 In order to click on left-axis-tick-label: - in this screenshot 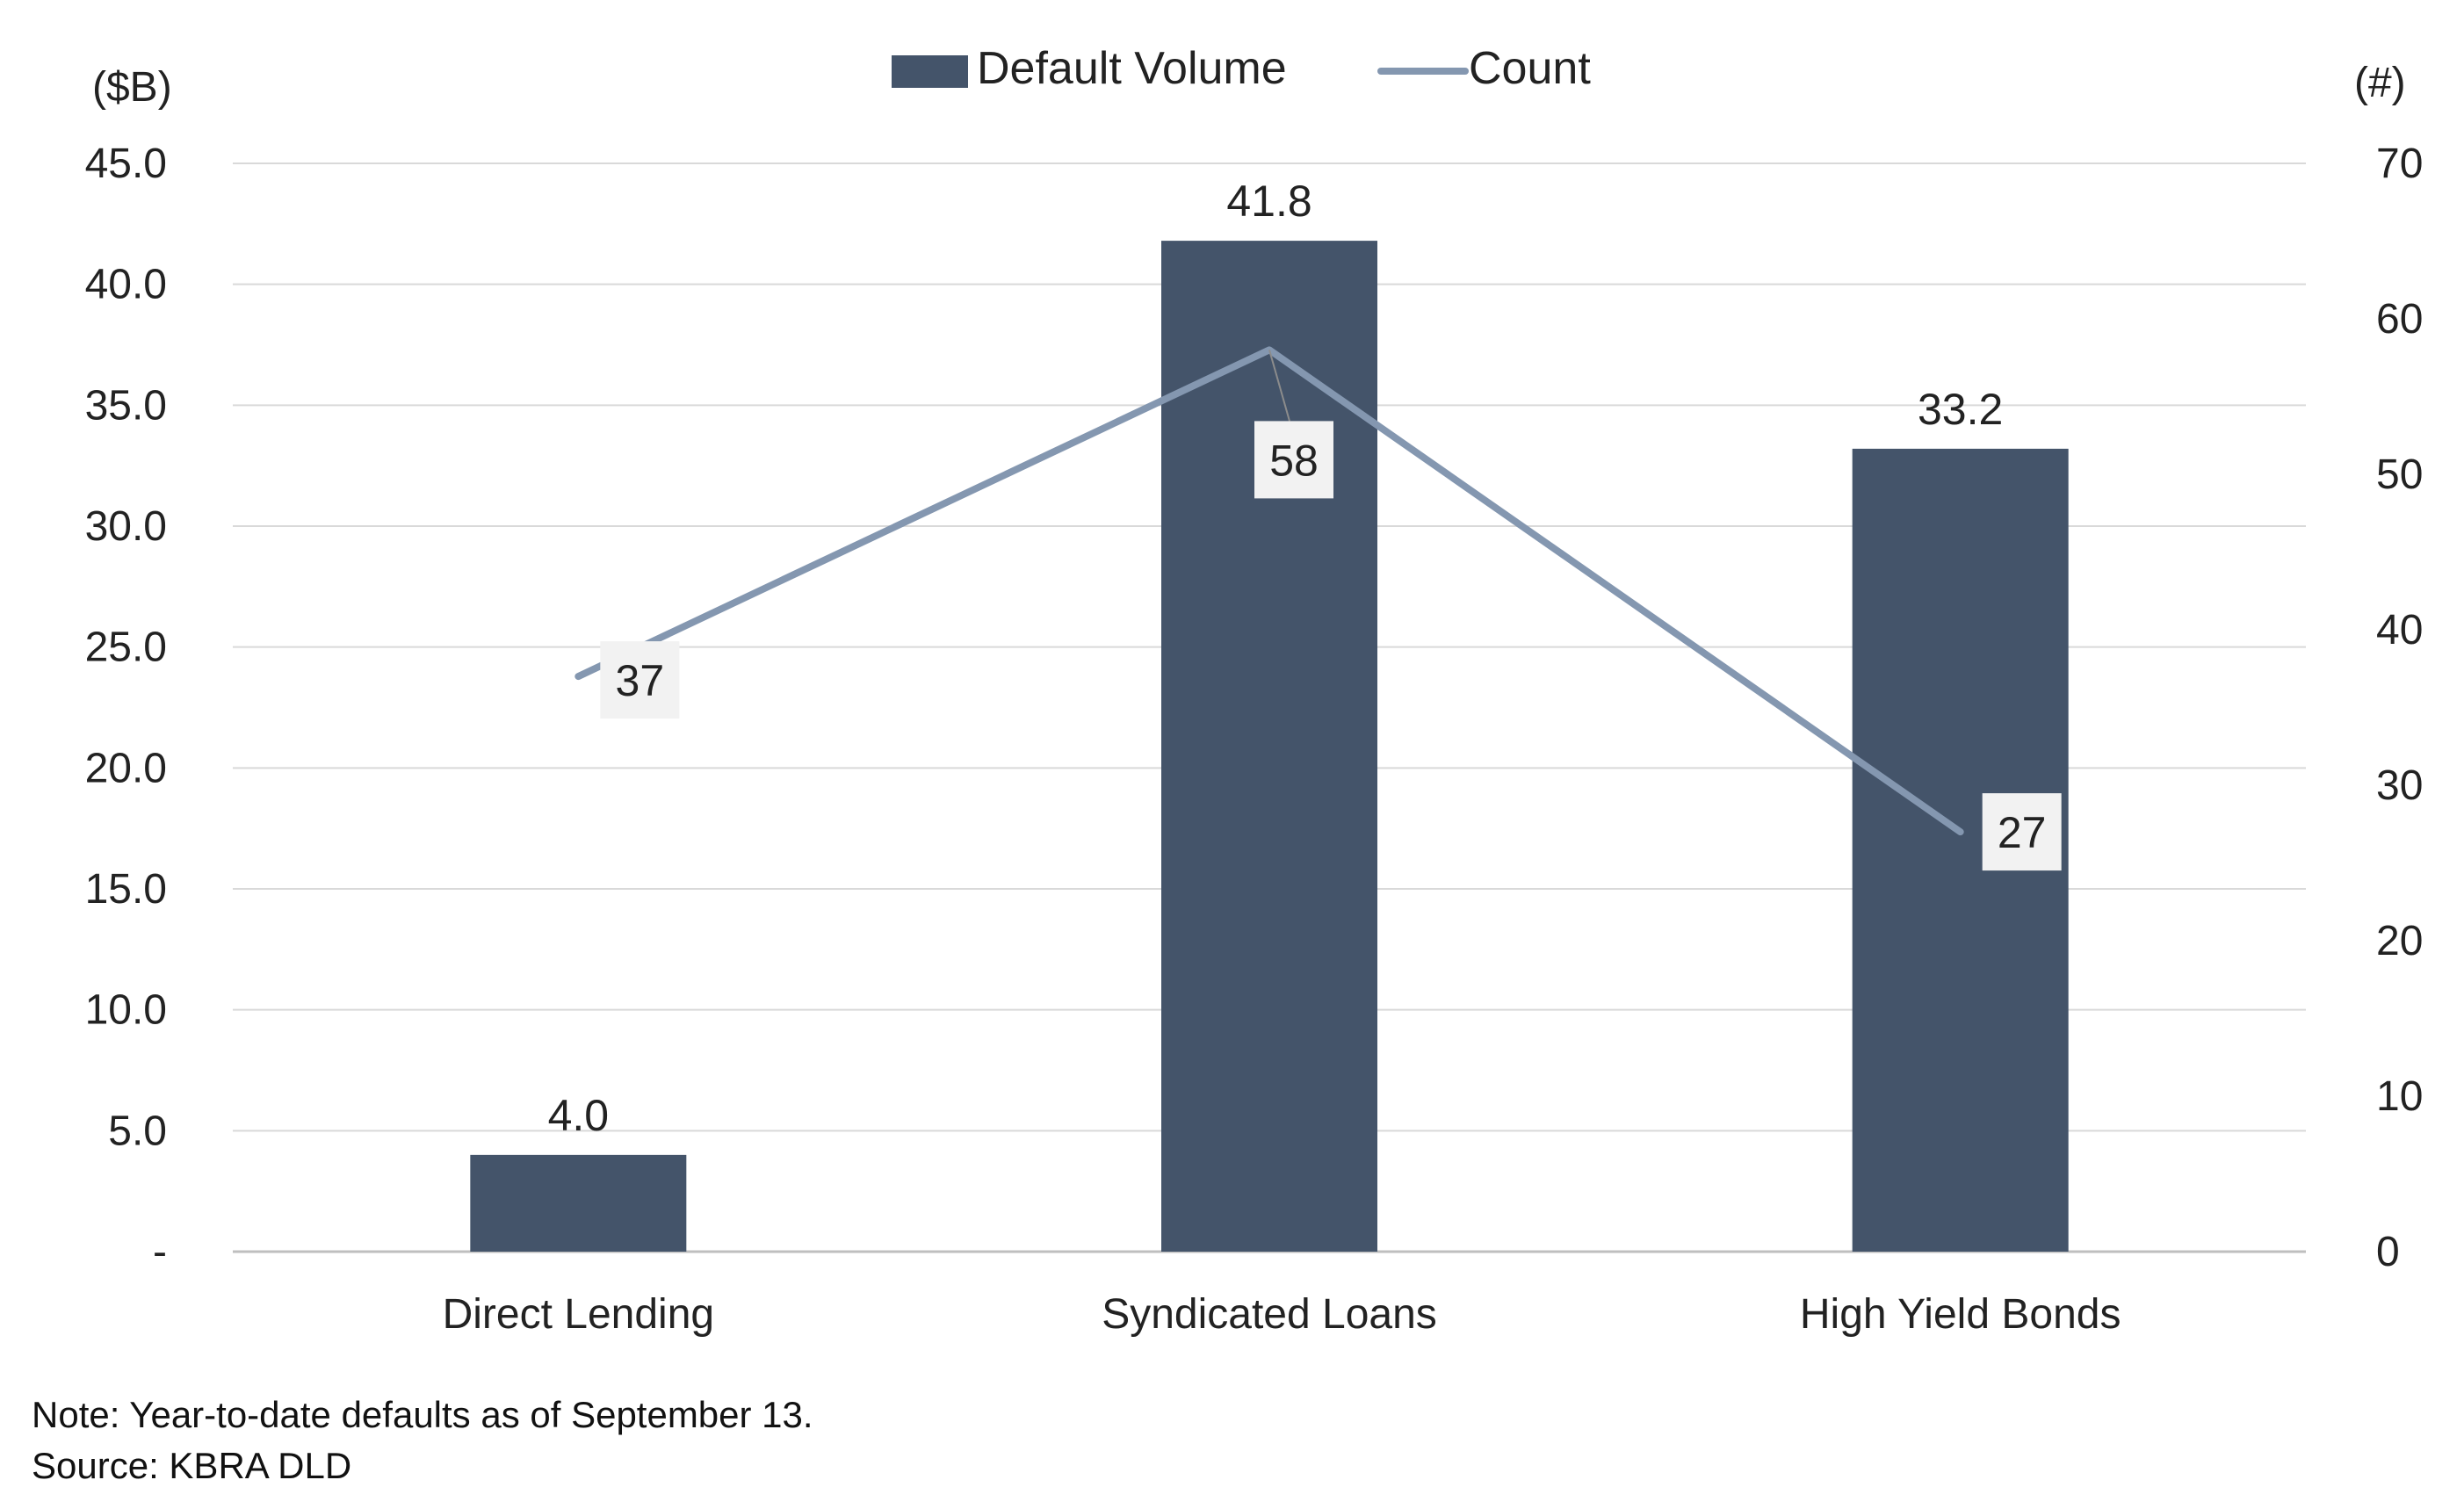, I will do `click(160, 1252)`.